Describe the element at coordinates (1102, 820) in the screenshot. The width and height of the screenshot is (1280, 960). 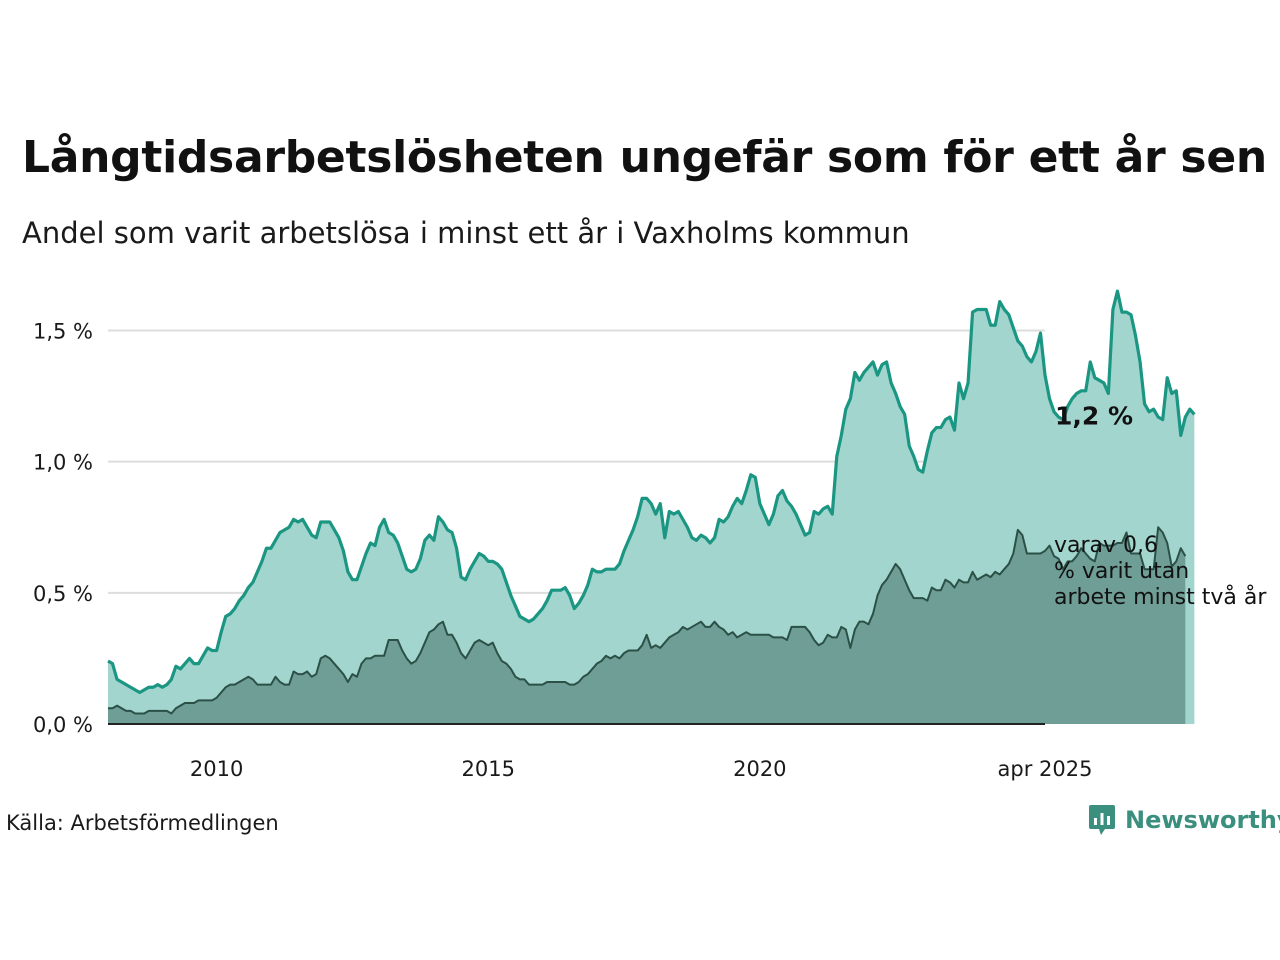
I see `newsworthy-logo-icon` at that location.